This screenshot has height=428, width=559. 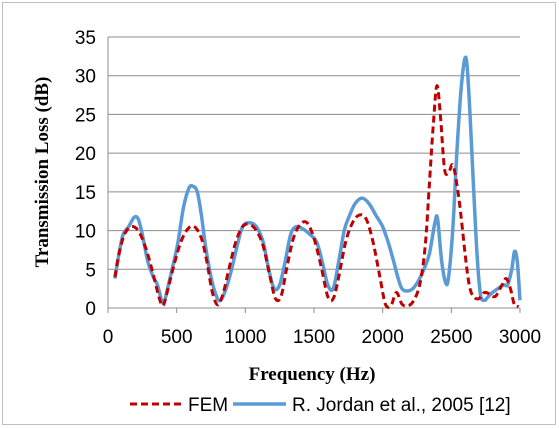 What do you see at coordinates (520, 337) in the screenshot?
I see `x-tick-label-3000: 3000` at bounding box center [520, 337].